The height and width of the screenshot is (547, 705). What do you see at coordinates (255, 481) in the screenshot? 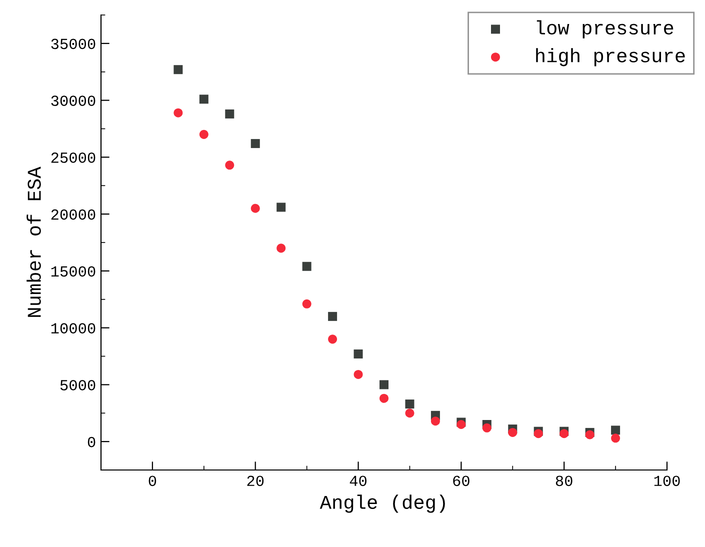
I see `x-tick-label: 20` at bounding box center [255, 481].